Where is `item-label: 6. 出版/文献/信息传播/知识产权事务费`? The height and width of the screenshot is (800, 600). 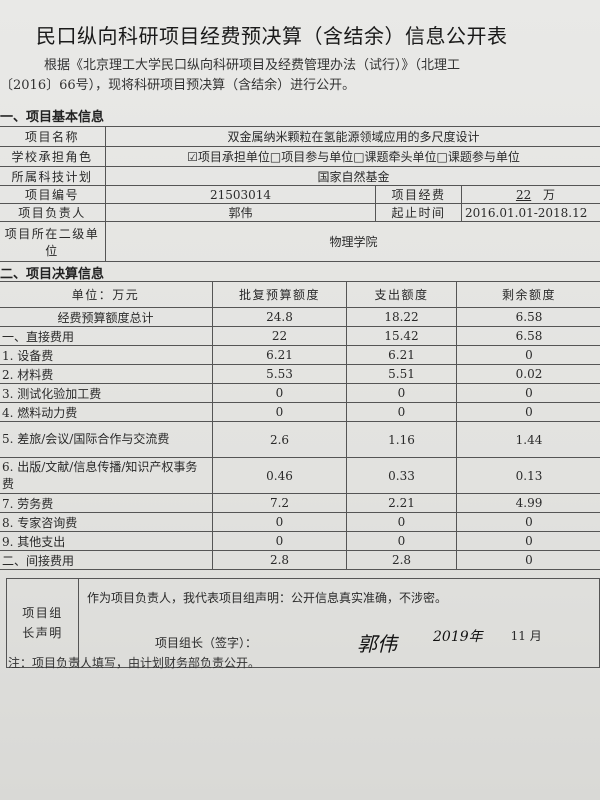
item-label: 6. 出版/文献/信息传播/知识产权事务费 is located at coordinates (106, 475).